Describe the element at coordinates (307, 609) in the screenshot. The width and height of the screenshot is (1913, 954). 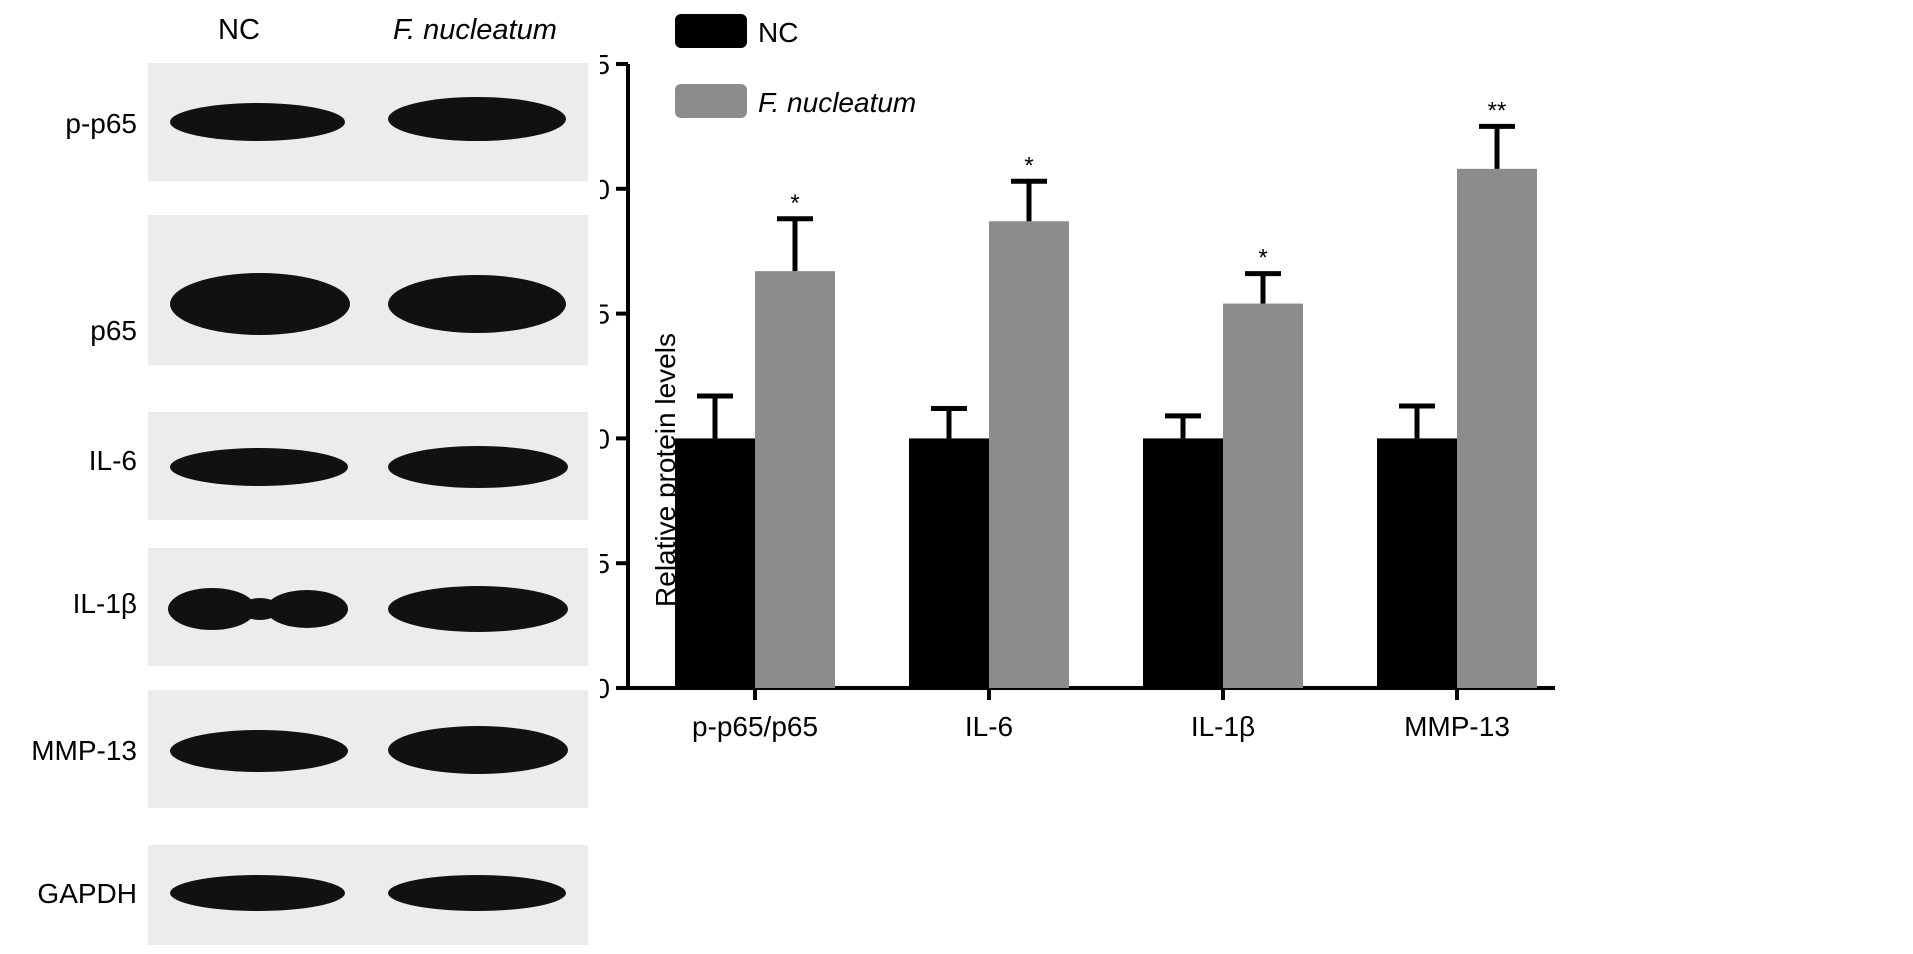
I see `band-il-1b-nc-right` at that location.